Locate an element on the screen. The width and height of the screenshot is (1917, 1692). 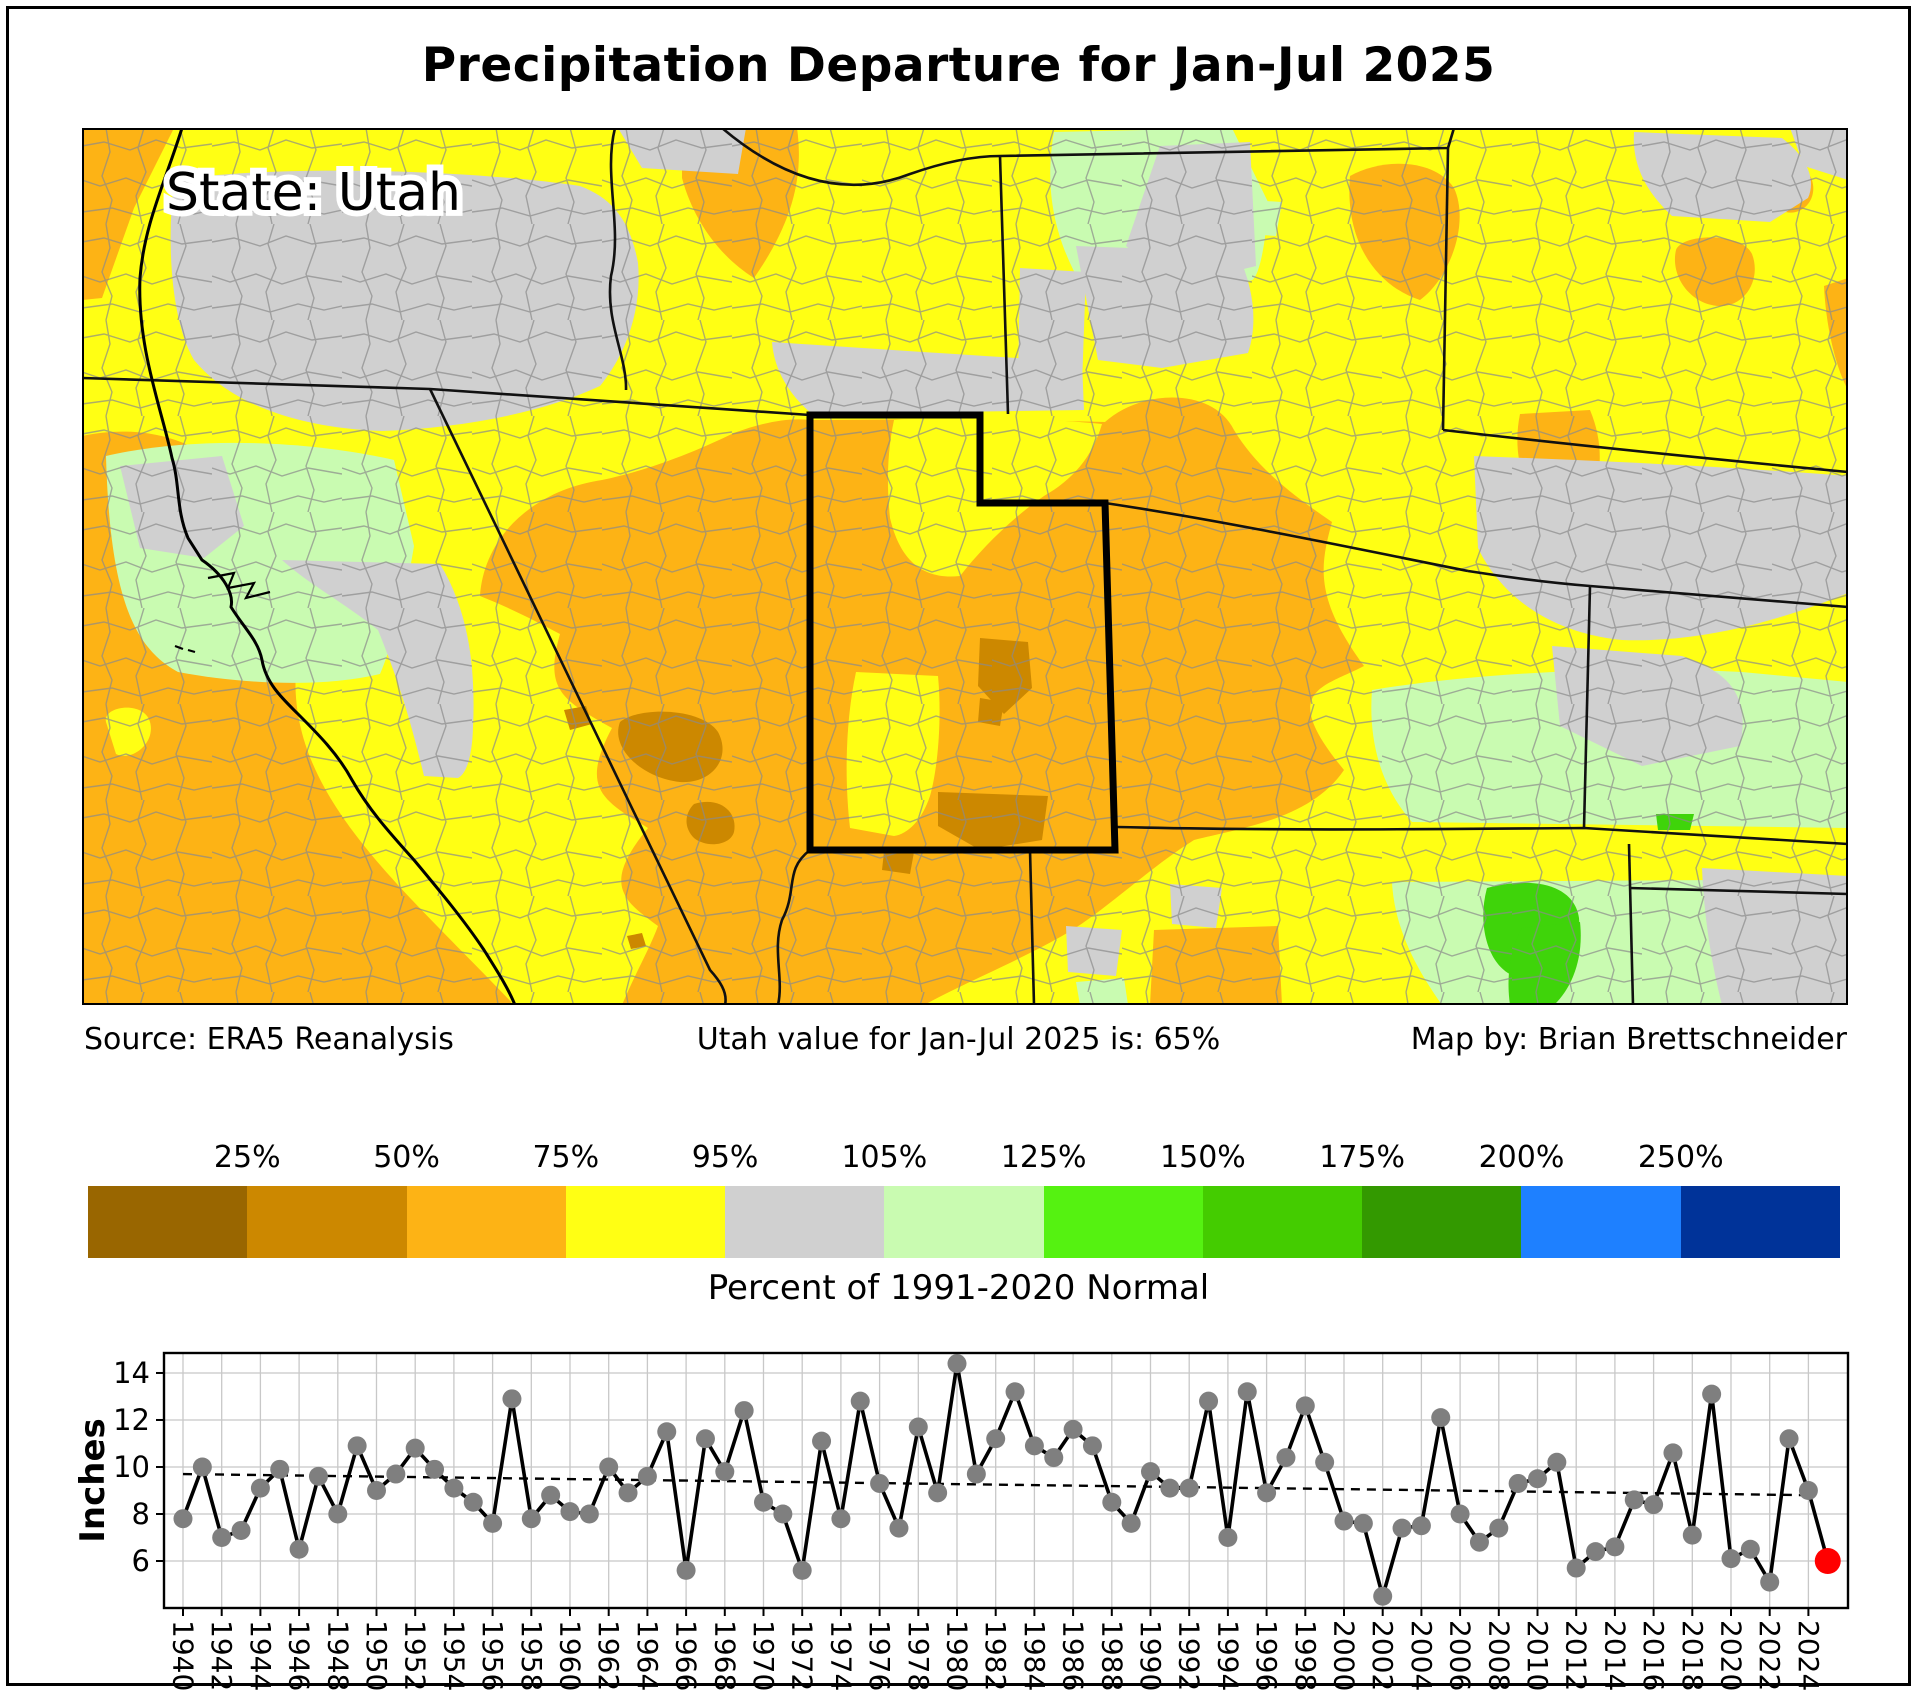
x-tick-label: 1982 is located at coordinates (995, 1655).